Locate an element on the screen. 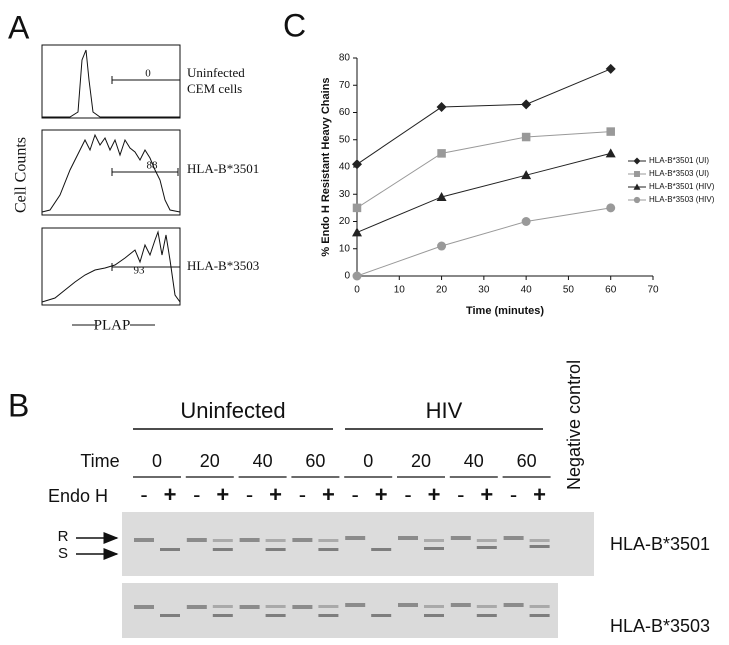 The height and width of the screenshot is (645, 729). y-axis-title: % Endo H Resistant Heavy Chains is located at coordinates (326, 166).